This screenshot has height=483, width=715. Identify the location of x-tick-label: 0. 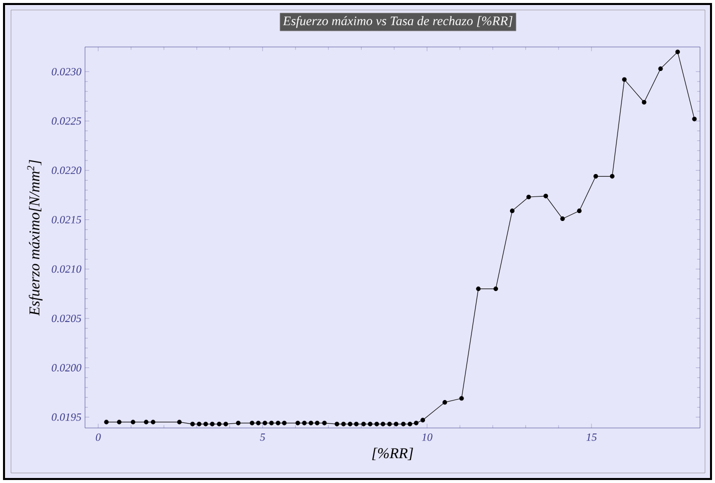
(98, 437).